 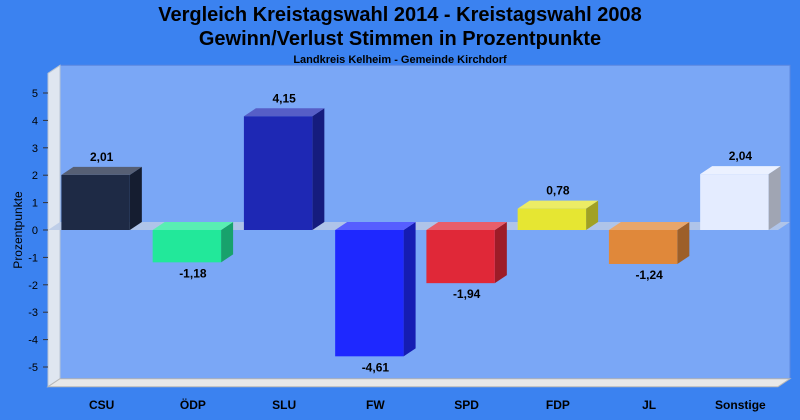 I want to click on y-tick-label: -4, so click(x=33, y=341).